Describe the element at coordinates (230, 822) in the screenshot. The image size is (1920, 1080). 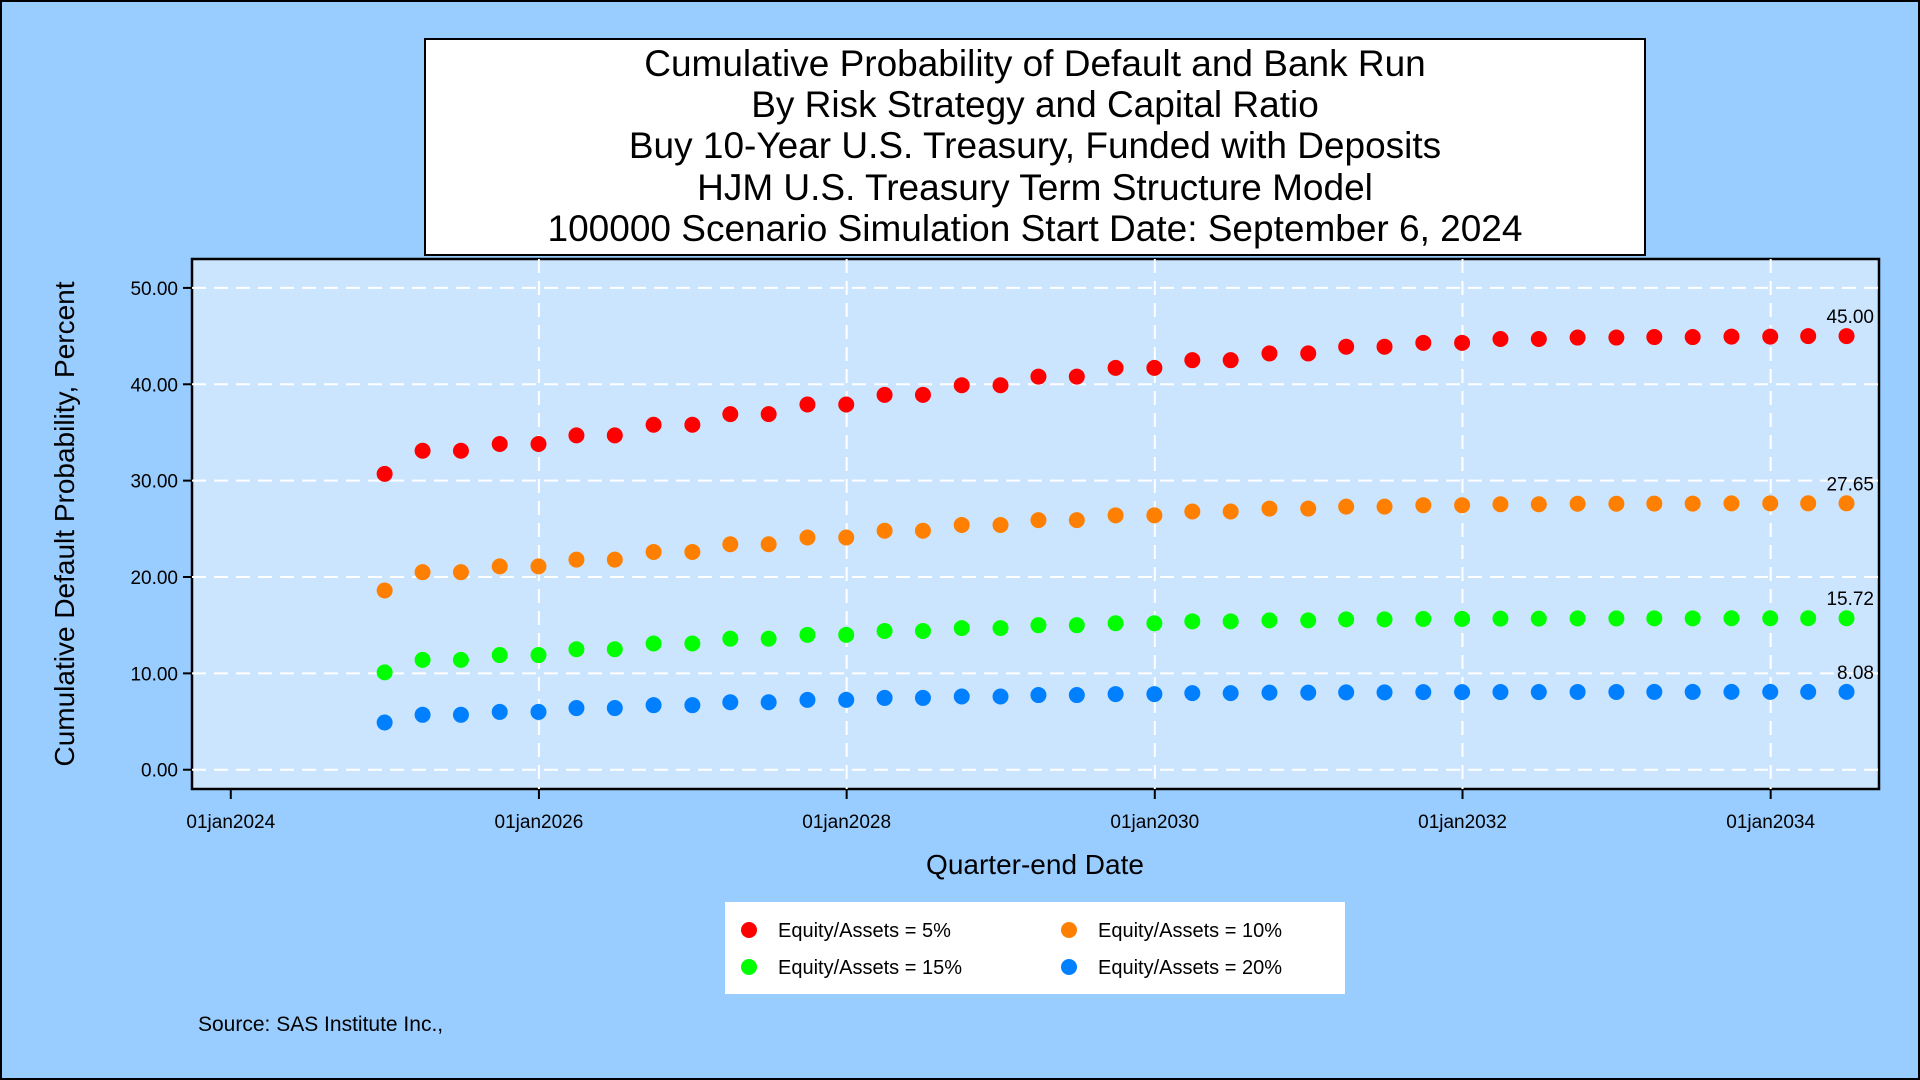
I see `x-tick-label: 01jan2024` at that location.